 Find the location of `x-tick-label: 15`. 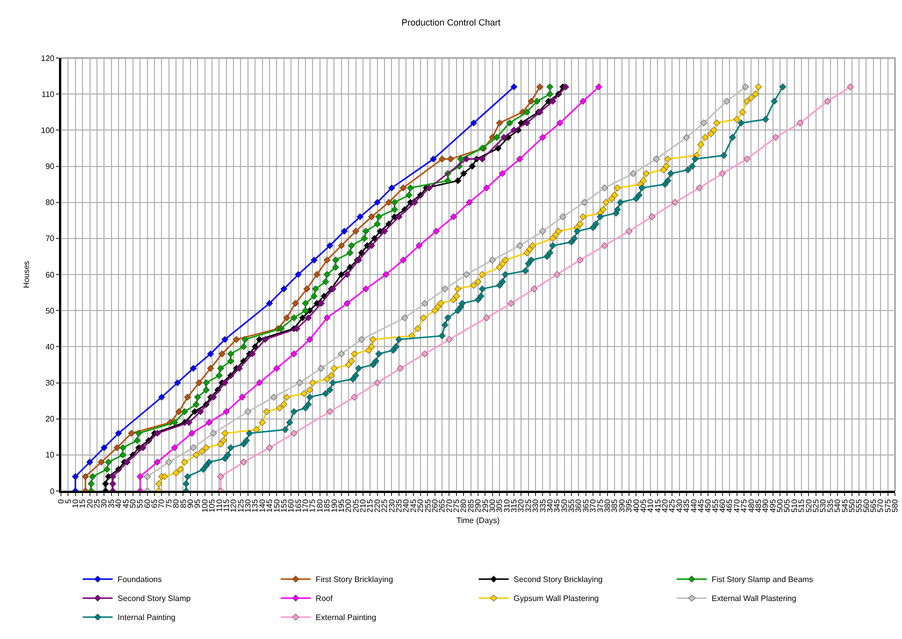

x-tick-label: 15 is located at coordinates (83, 503).